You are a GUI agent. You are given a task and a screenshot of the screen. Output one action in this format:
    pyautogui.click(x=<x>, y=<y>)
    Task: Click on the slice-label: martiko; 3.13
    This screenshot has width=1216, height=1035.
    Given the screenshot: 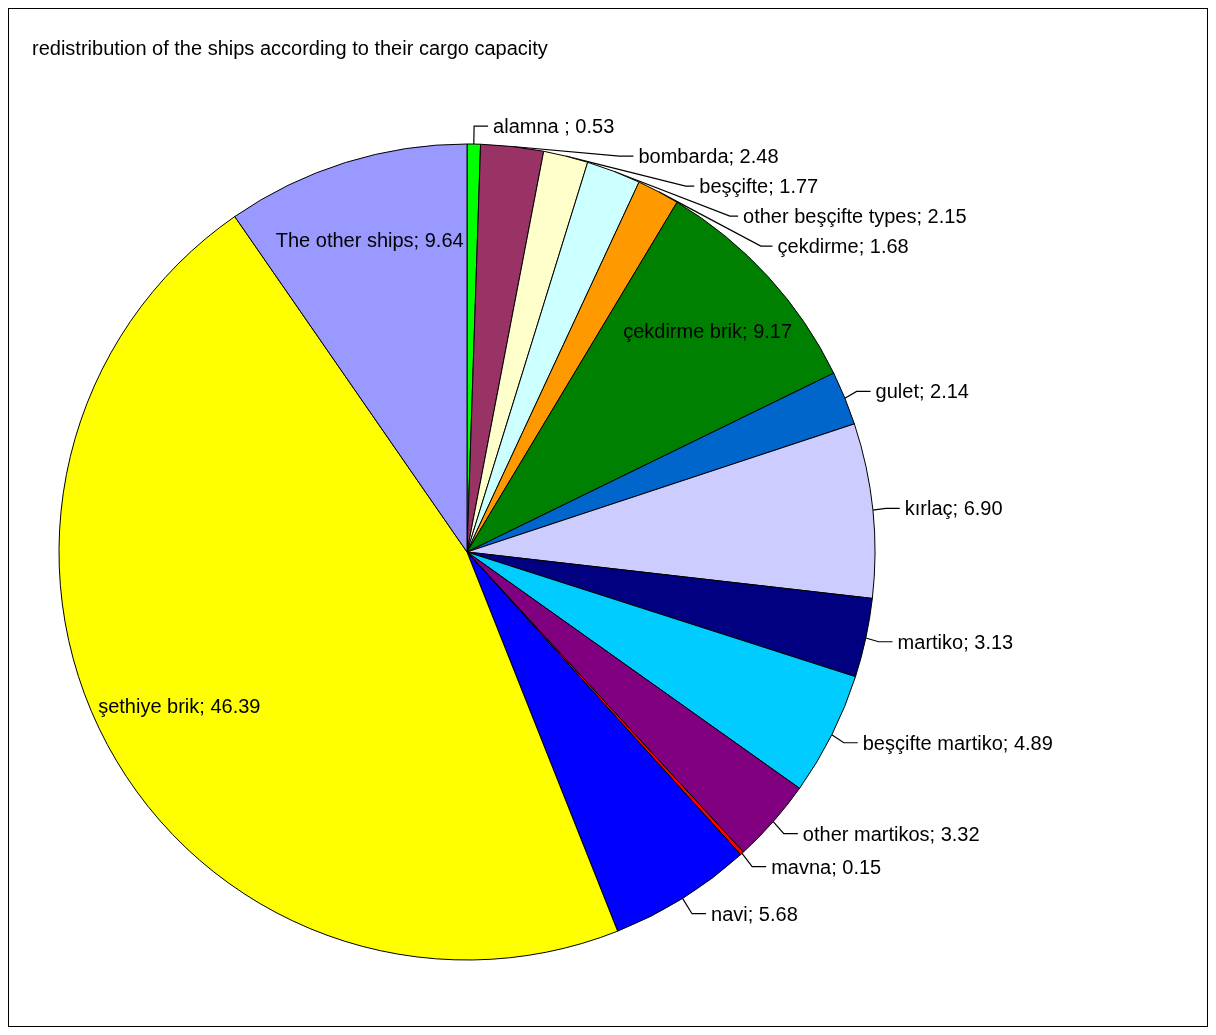 What is the action you would take?
    pyautogui.click(x=955, y=641)
    